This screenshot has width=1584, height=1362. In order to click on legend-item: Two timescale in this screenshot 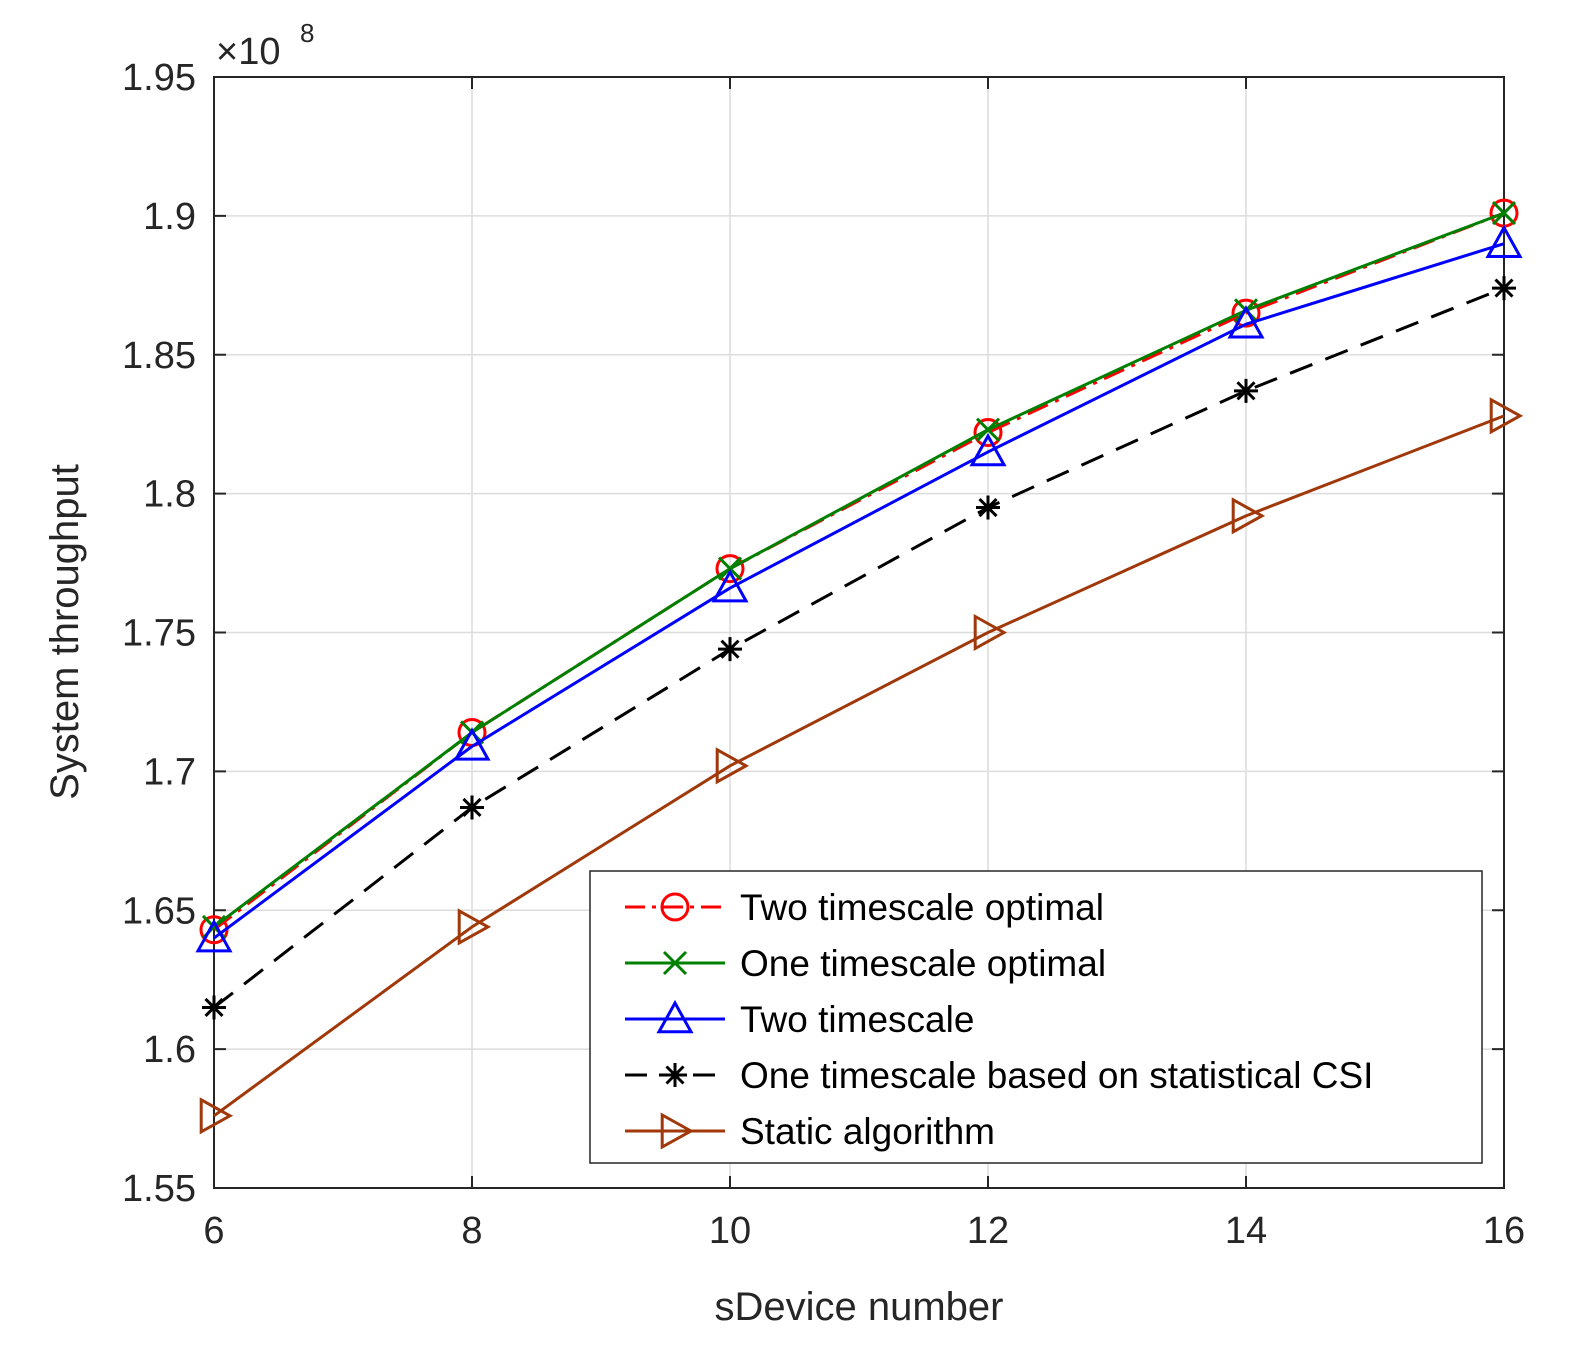, I will do `click(799, 1019)`.